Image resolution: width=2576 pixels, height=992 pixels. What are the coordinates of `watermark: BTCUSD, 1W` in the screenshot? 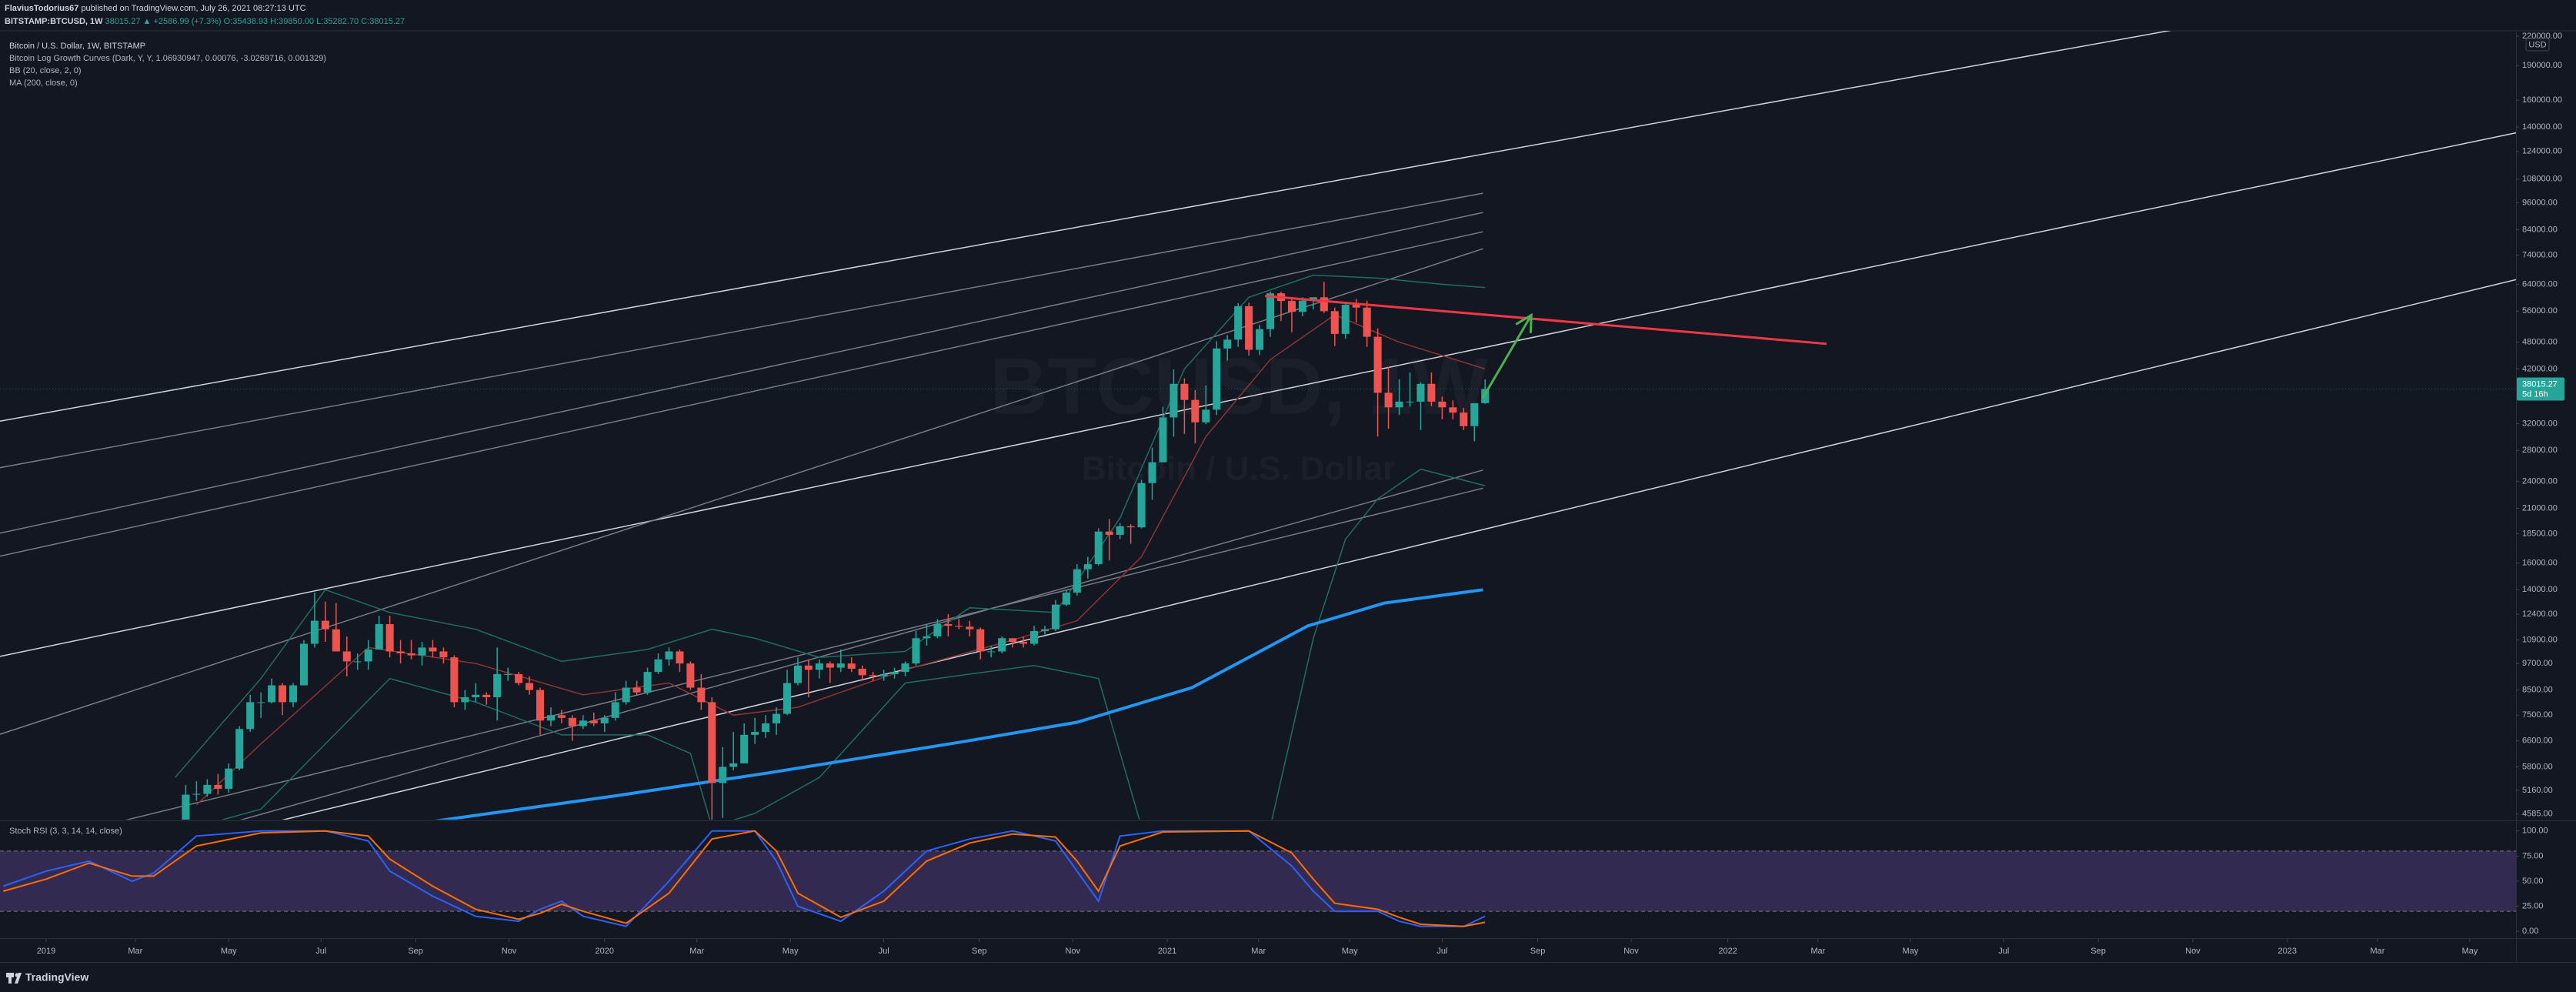 It's located at (1238, 386).